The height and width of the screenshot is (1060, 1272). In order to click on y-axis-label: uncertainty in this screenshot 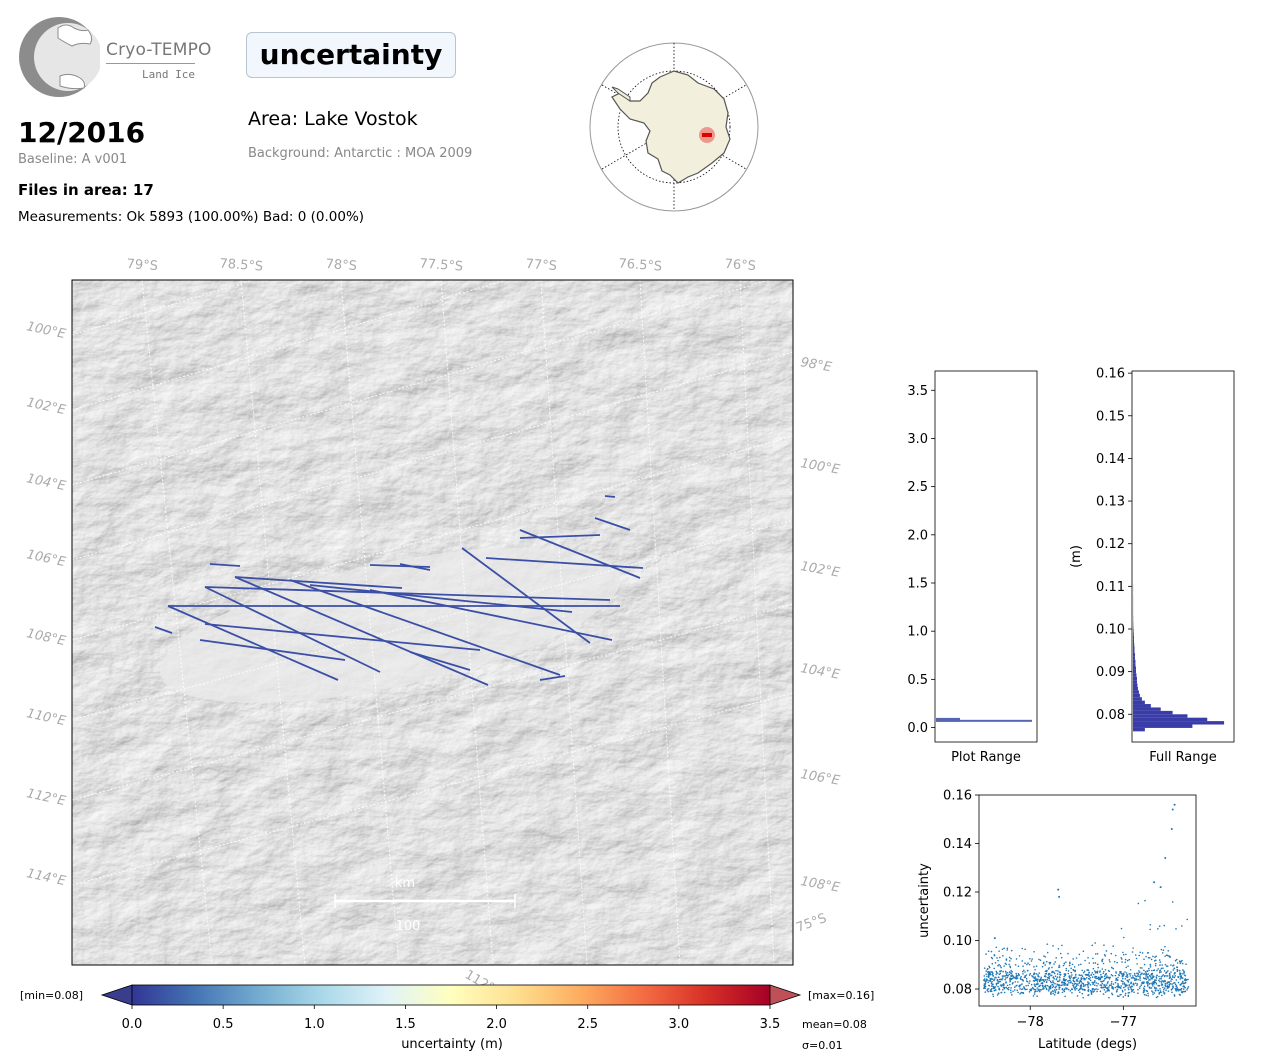, I will do `click(924, 900)`.